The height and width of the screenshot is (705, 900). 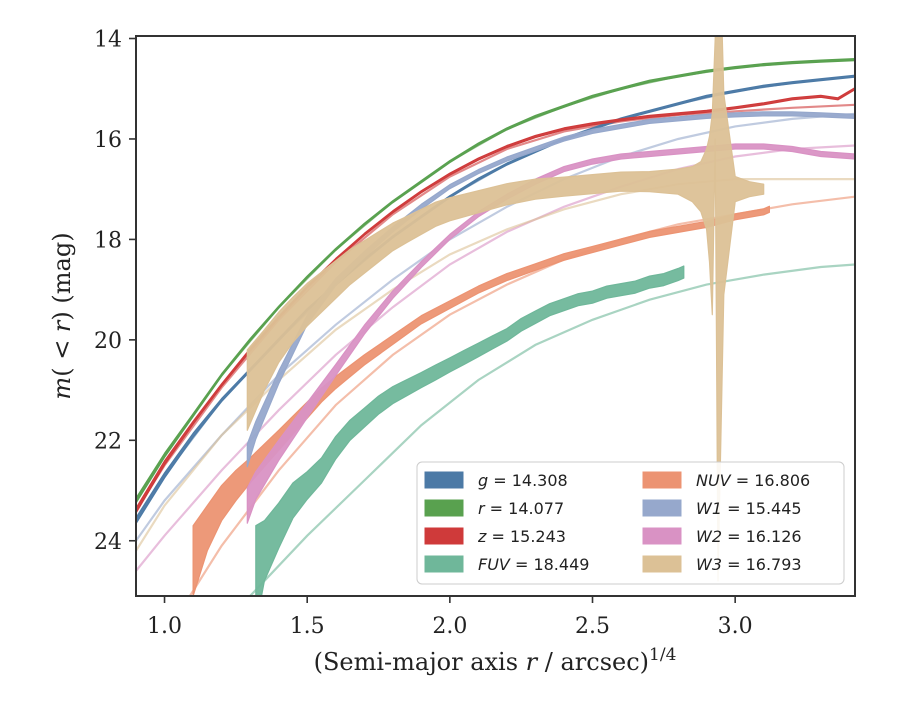 I want to click on y-tick-label: 22, so click(x=108, y=441).